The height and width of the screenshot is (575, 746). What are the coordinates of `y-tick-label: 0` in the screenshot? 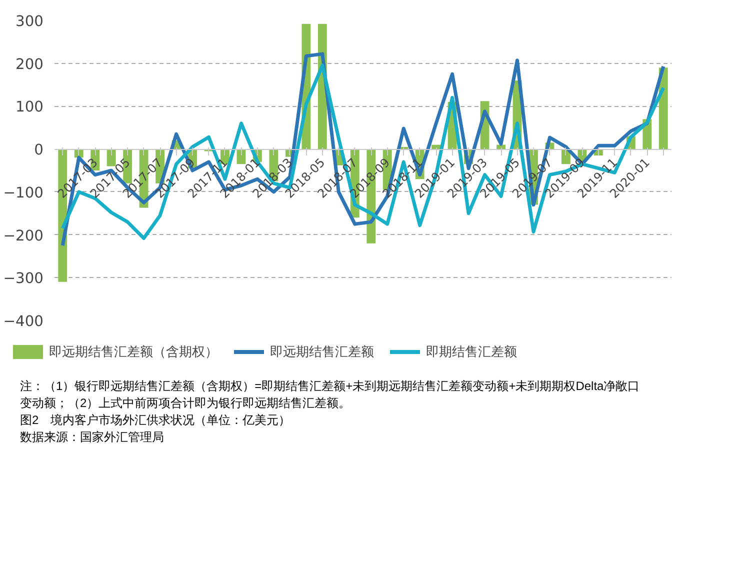 It's located at (39, 150).